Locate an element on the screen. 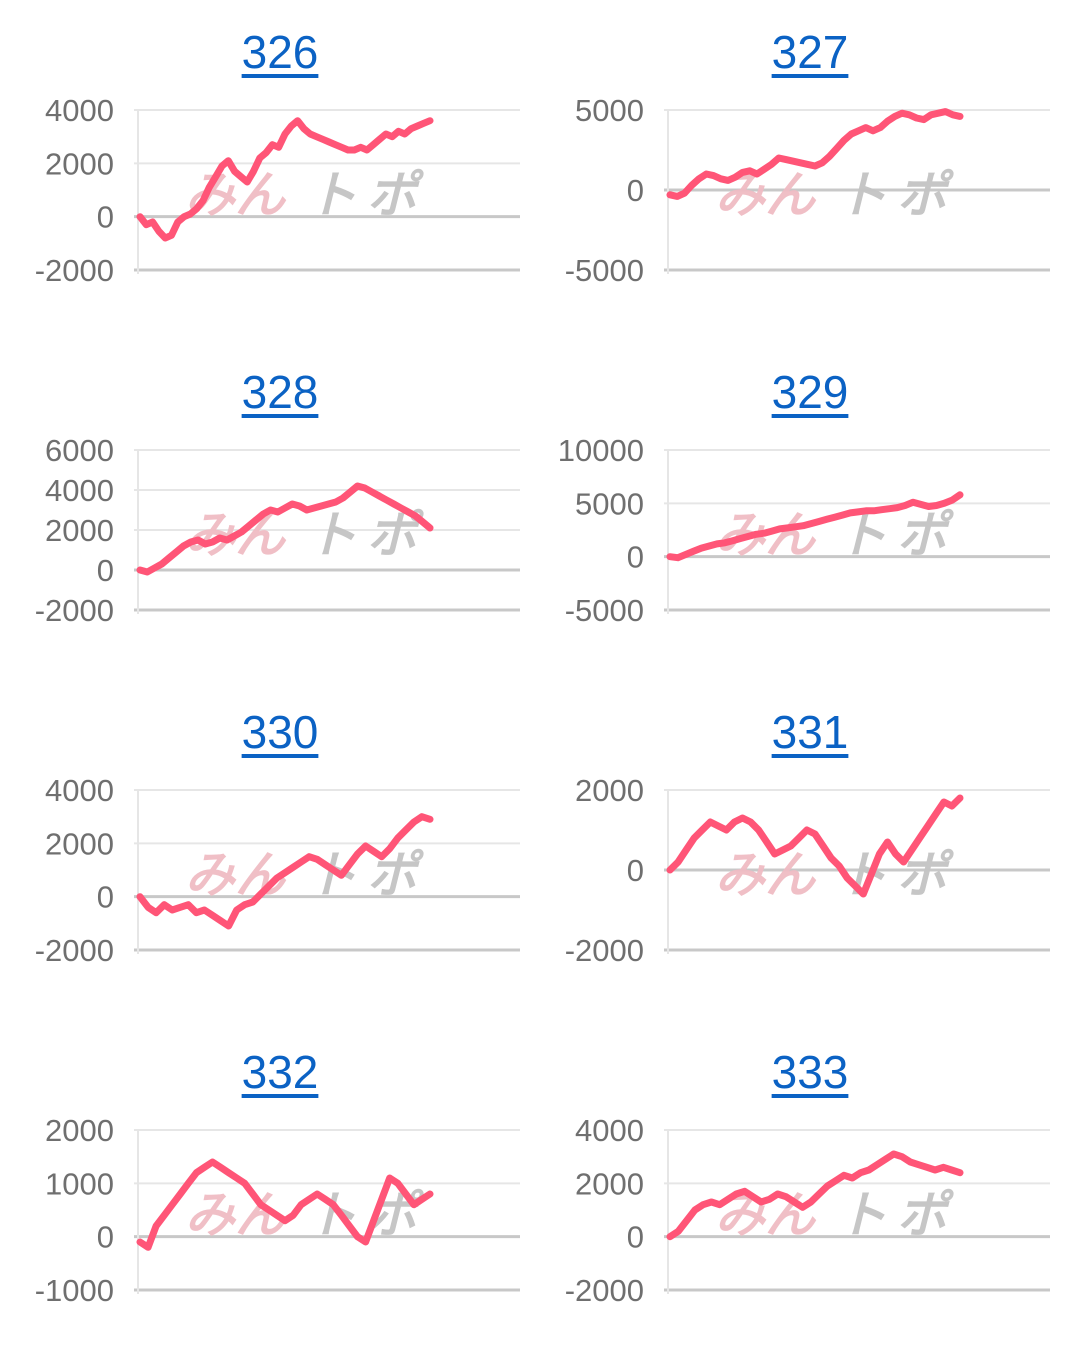  y-tick-label: 1000 is located at coordinates (79, 1183).